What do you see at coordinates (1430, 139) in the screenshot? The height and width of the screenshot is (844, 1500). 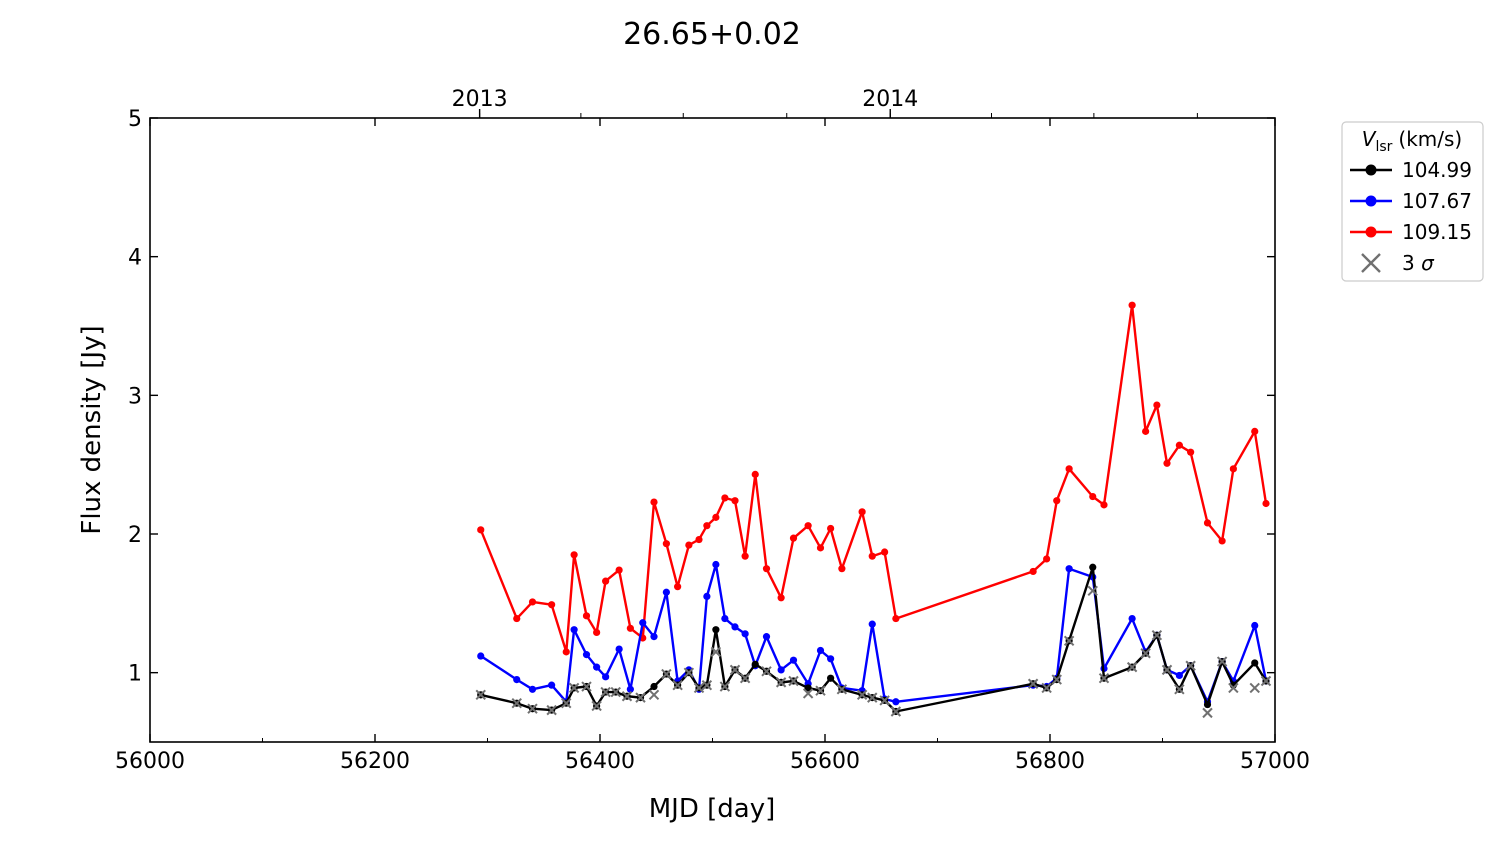 I see `legend-title-unit: (km/s)` at bounding box center [1430, 139].